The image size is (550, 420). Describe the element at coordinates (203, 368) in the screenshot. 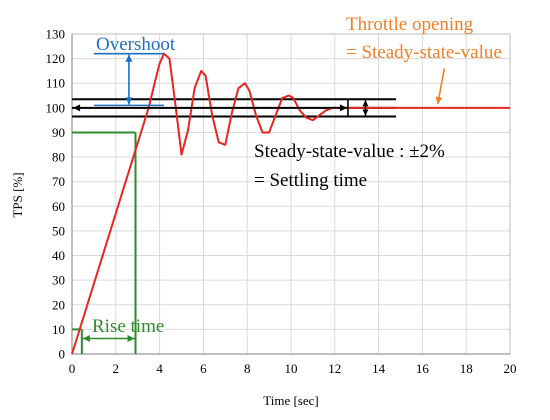

I see `x-tick-label: 6` at that location.